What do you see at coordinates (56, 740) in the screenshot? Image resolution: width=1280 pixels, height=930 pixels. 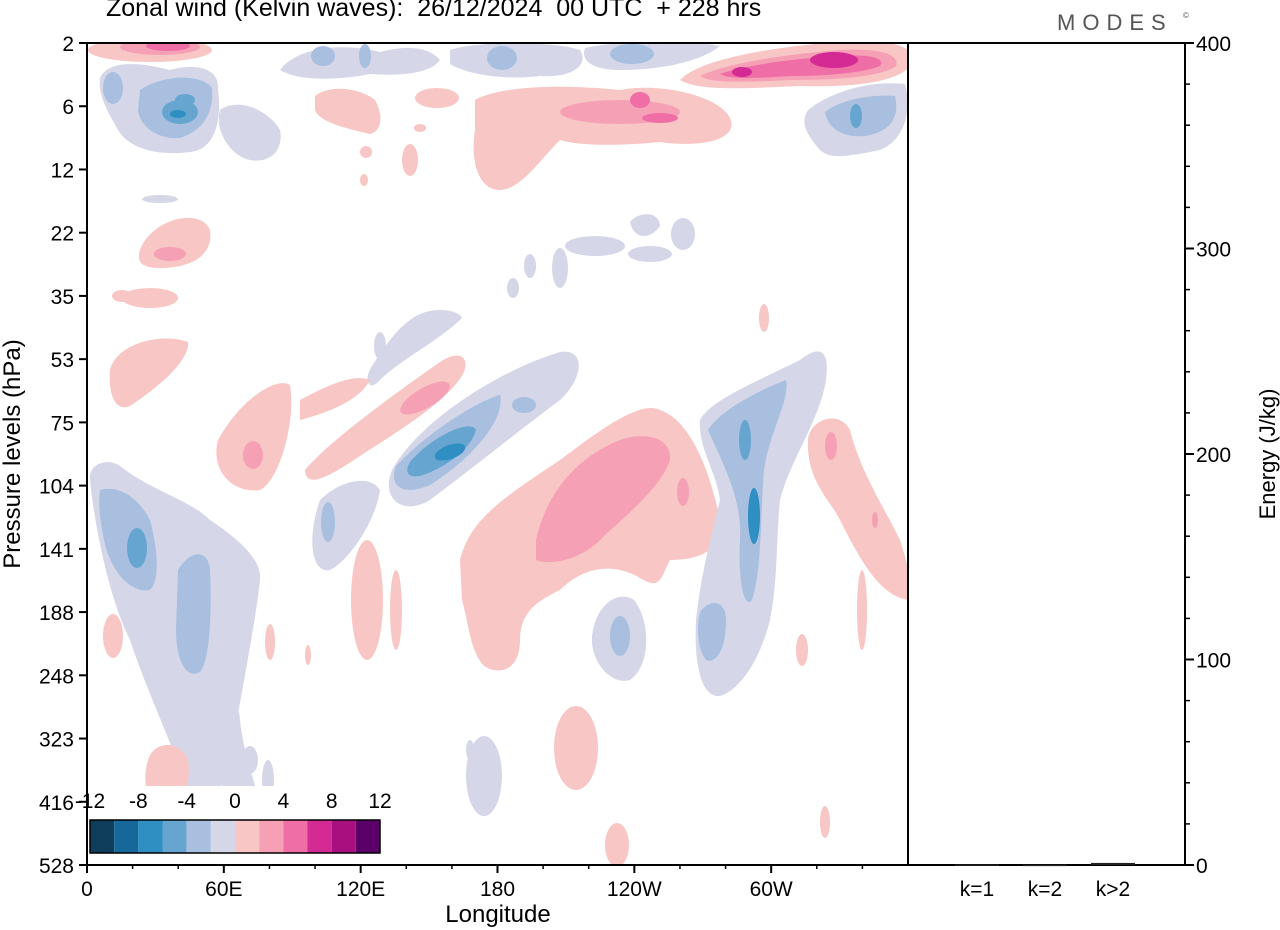 I see `pressure-tick-label: 323` at bounding box center [56, 740].